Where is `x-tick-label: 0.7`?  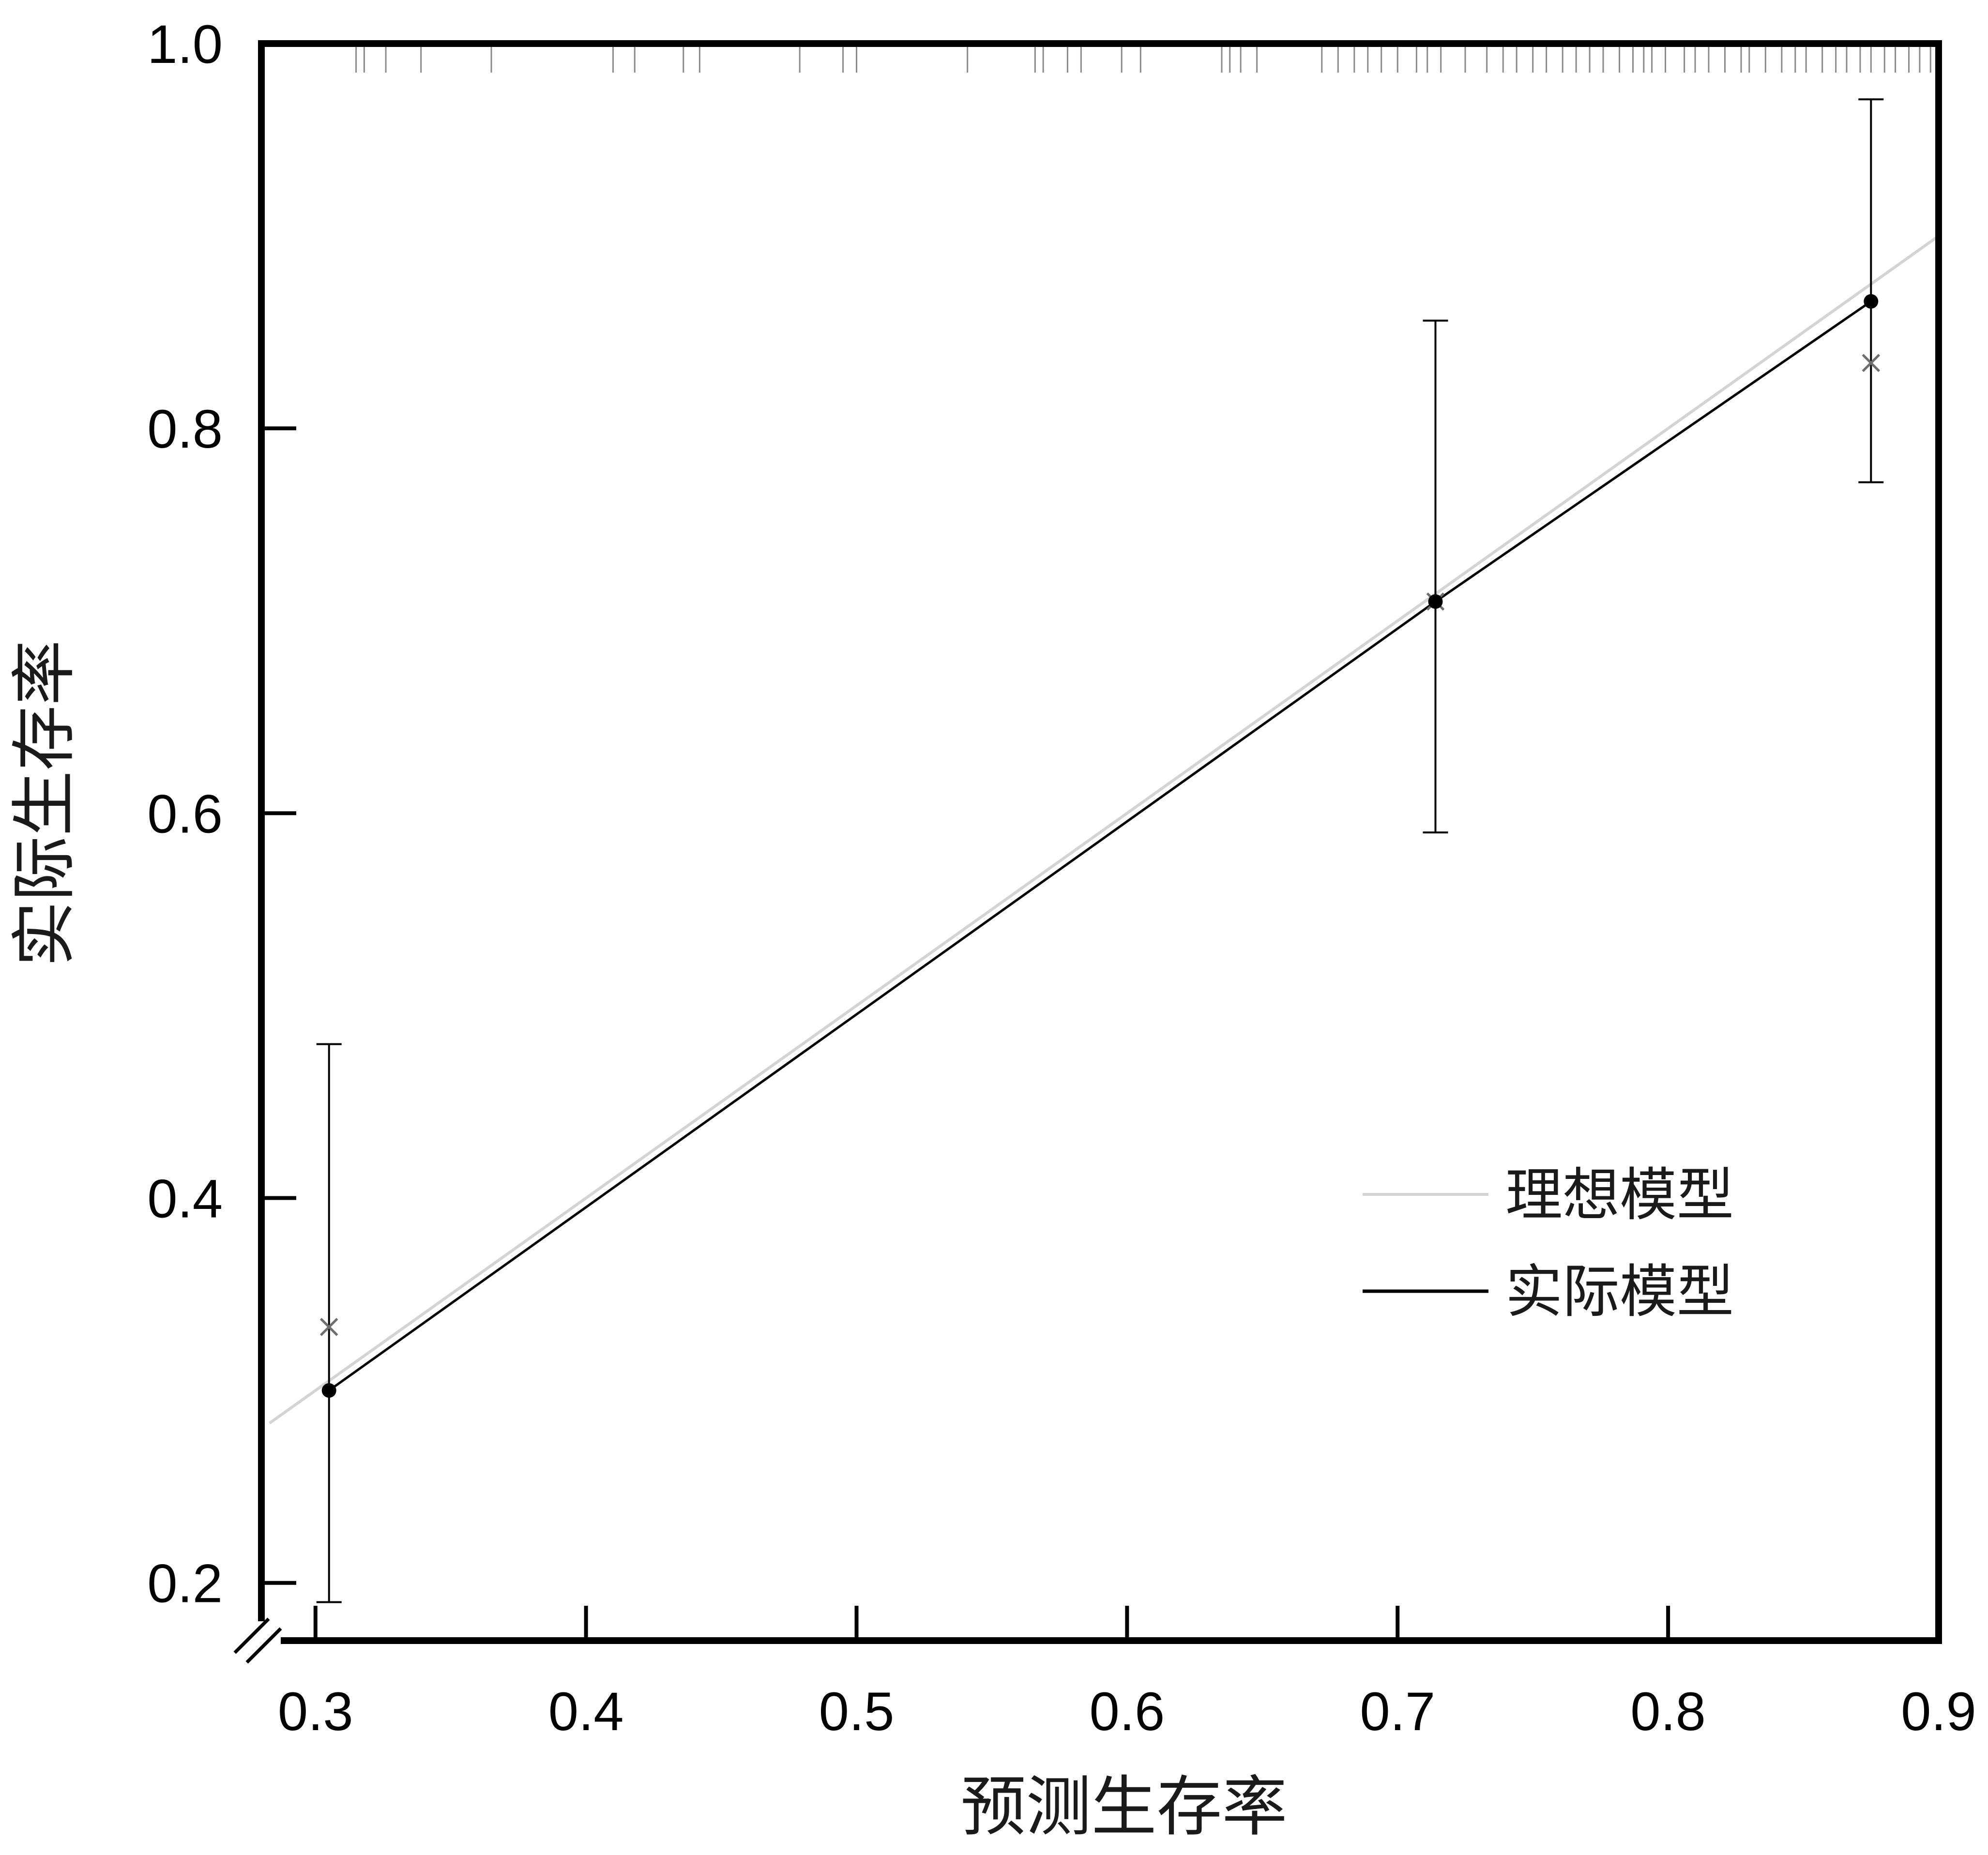
x-tick-label: 0.7 is located at coordinates (1397, 1711).